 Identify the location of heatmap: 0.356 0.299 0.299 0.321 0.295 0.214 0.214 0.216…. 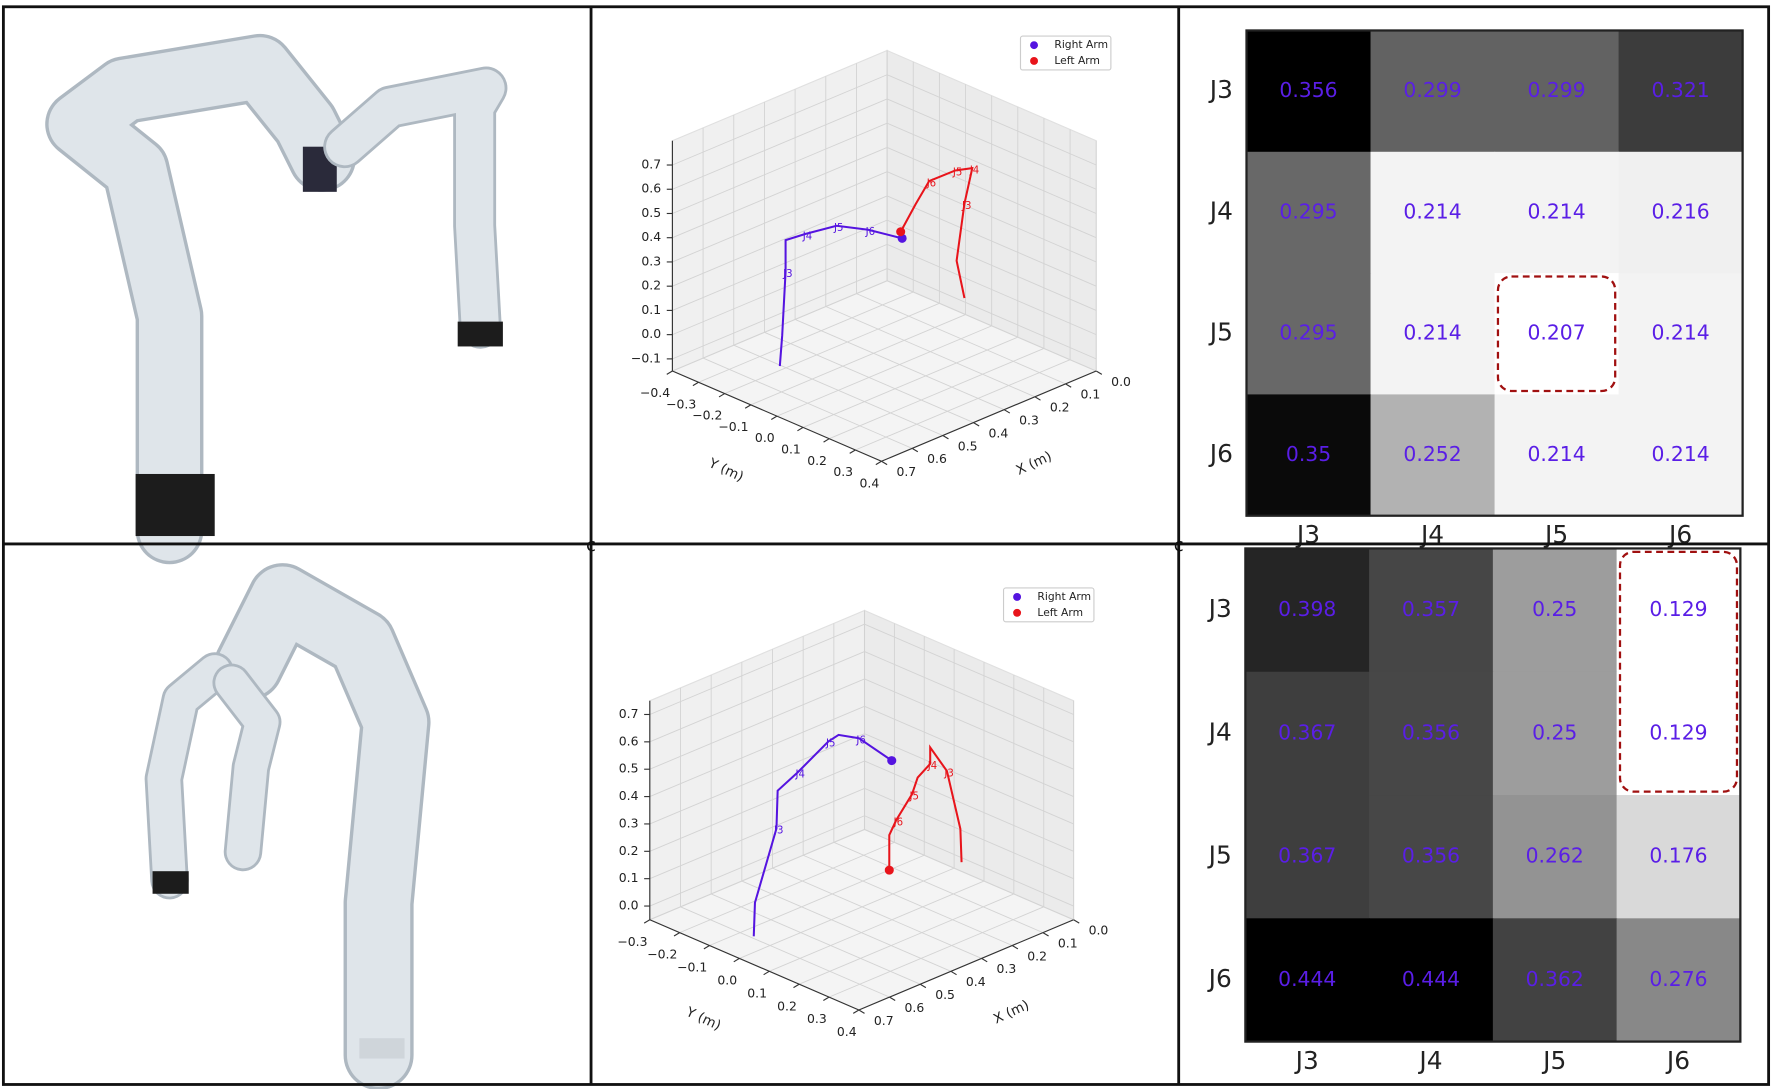
(1476, 289).